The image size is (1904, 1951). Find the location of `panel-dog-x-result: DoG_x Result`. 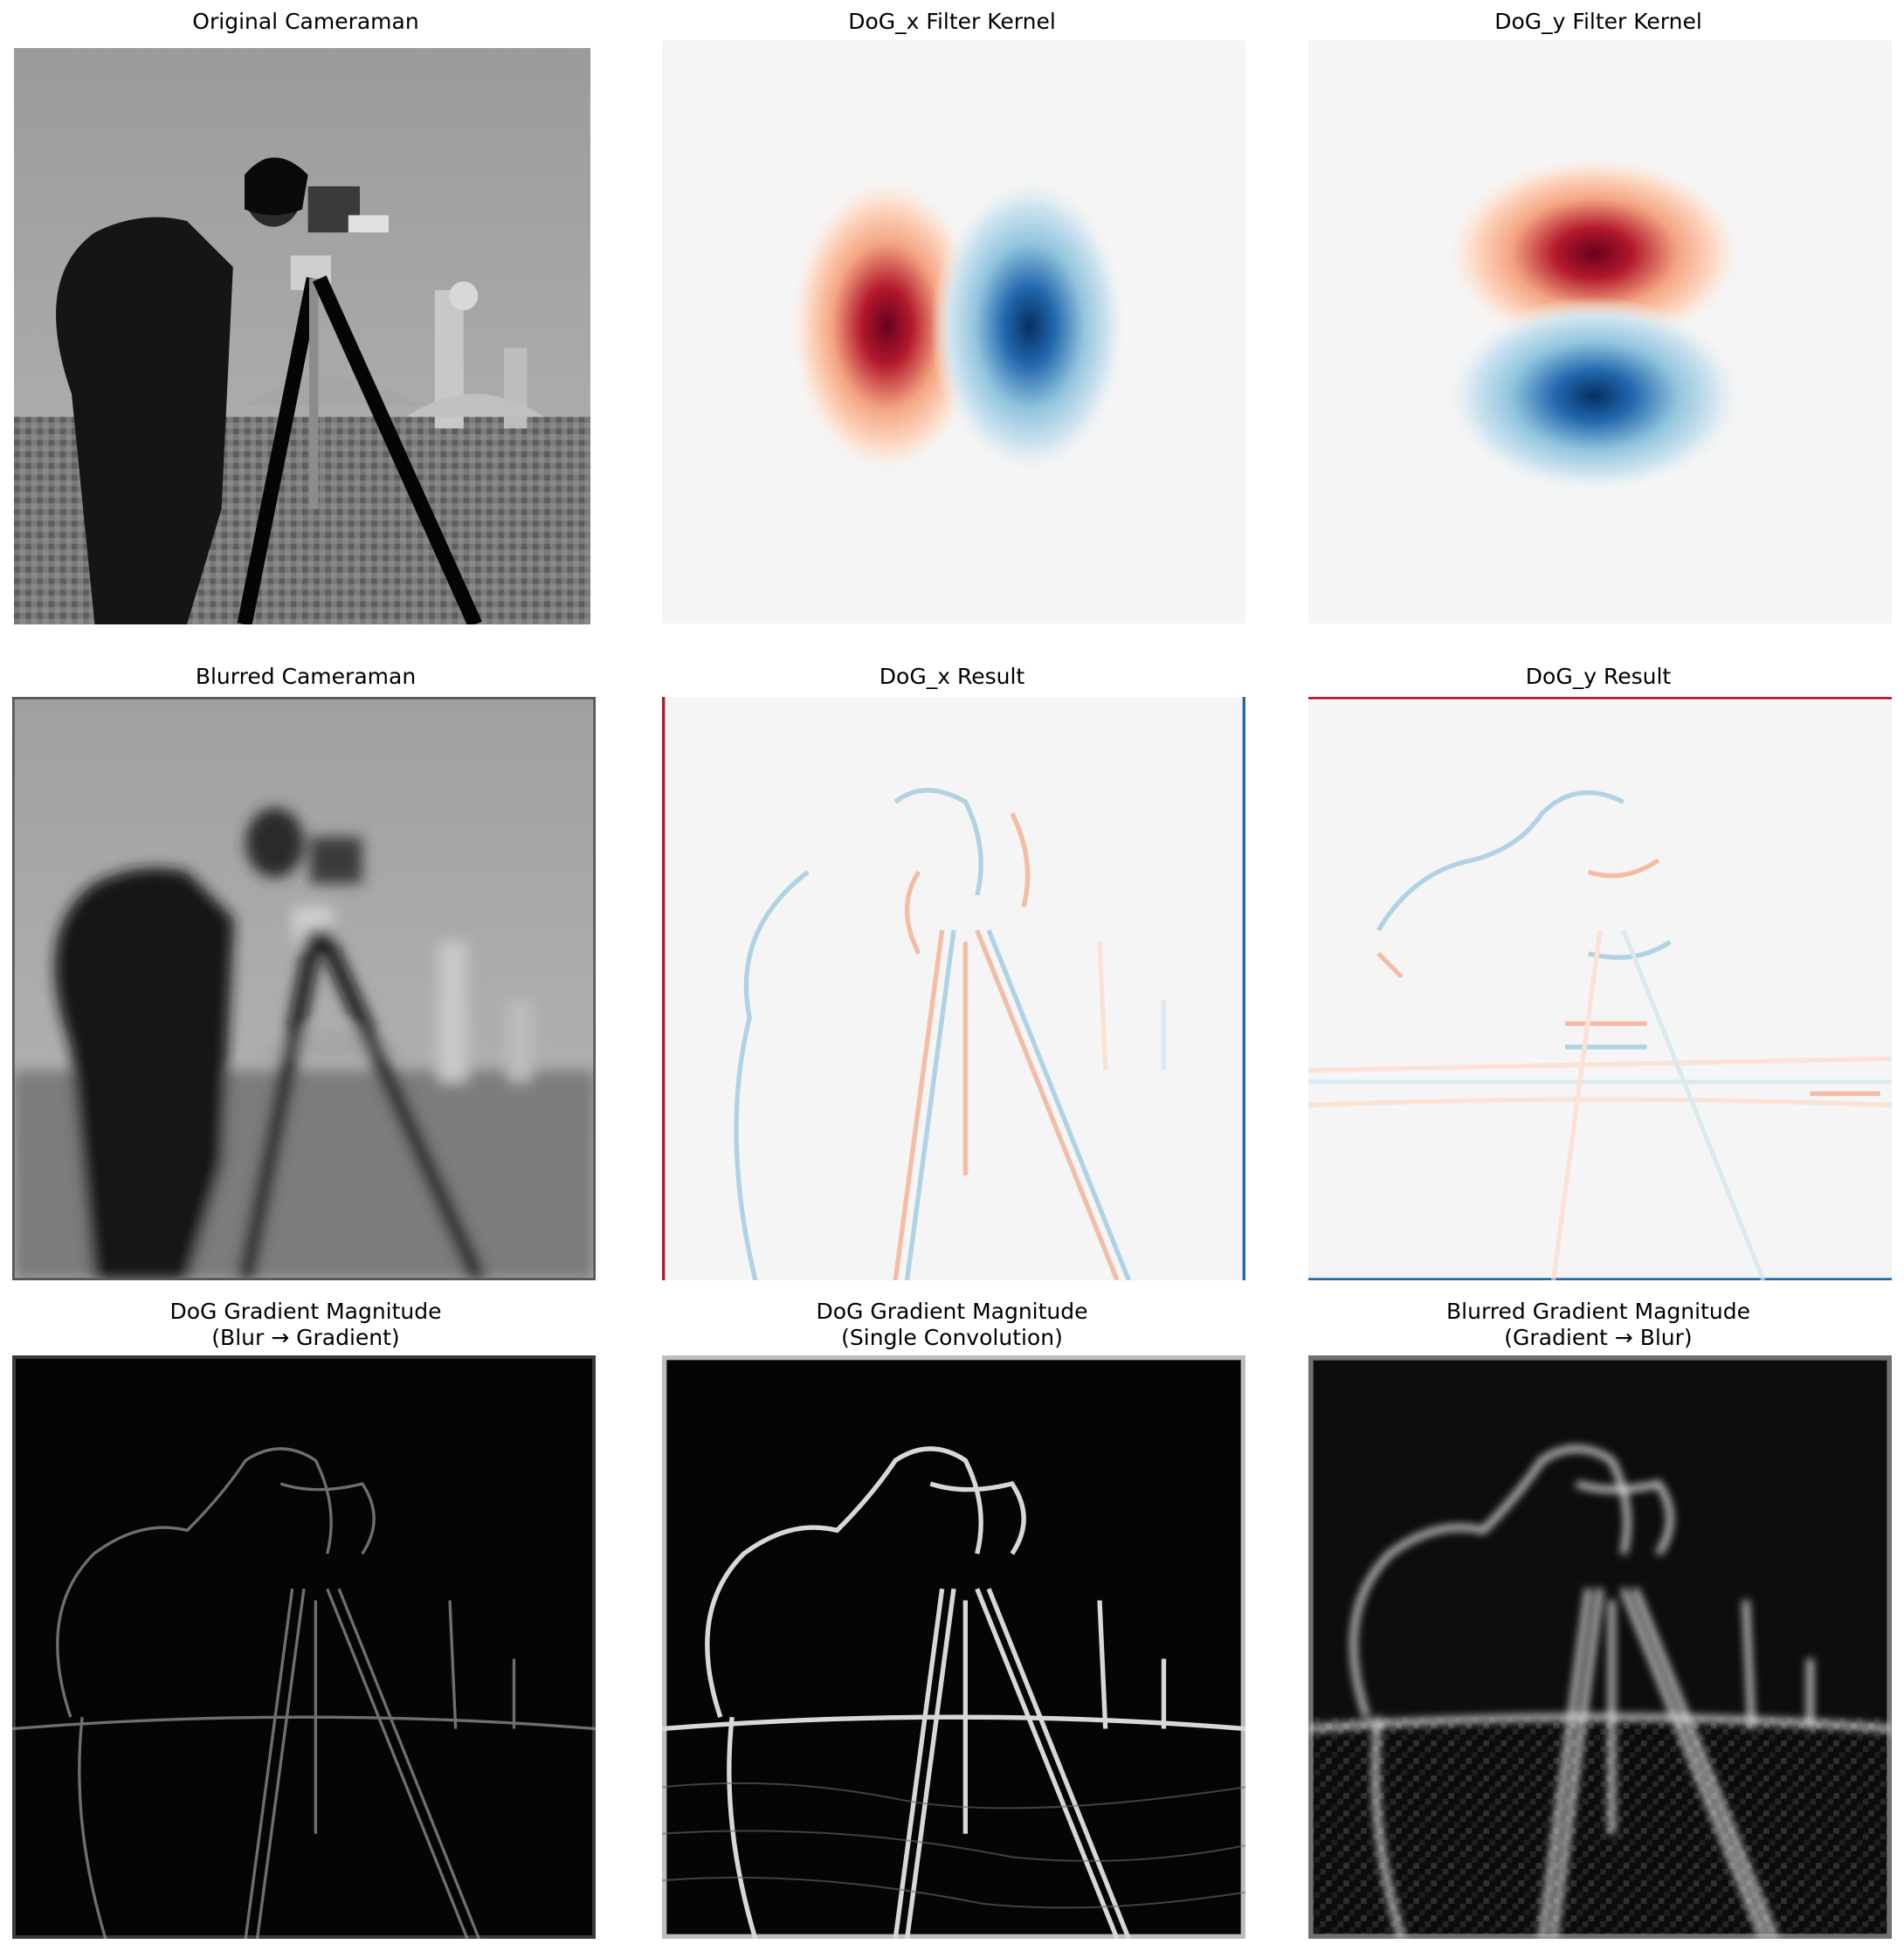

panel-dog-x-result: DoG_x Result is located at coordinates (952, 969).